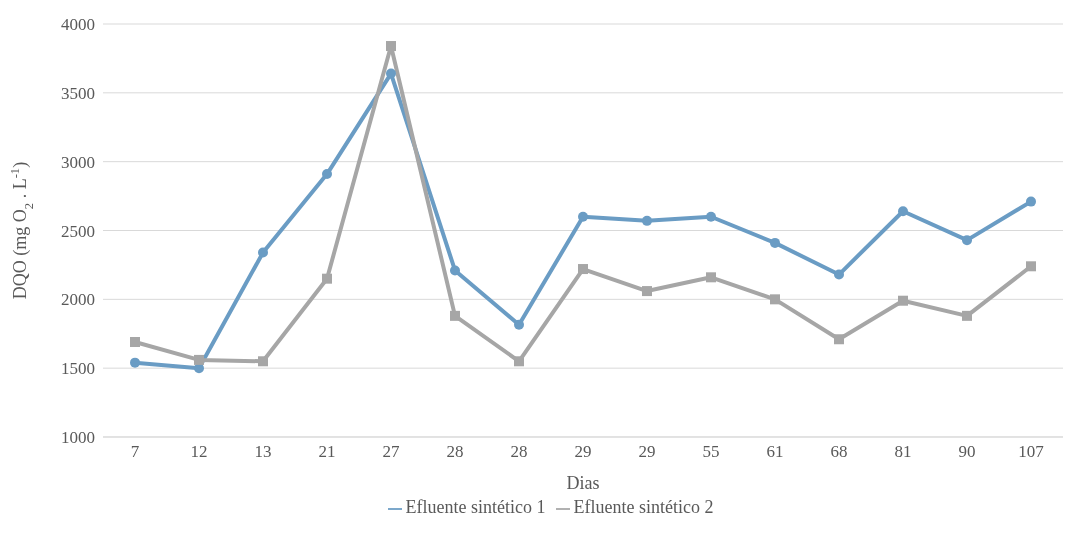 The height and width of the screenshot is (538, 1083). What do you see at coordinates (78, 300) in the screenshot?
I see `y-tick-label: 2000` at bounding box center [78, 300].